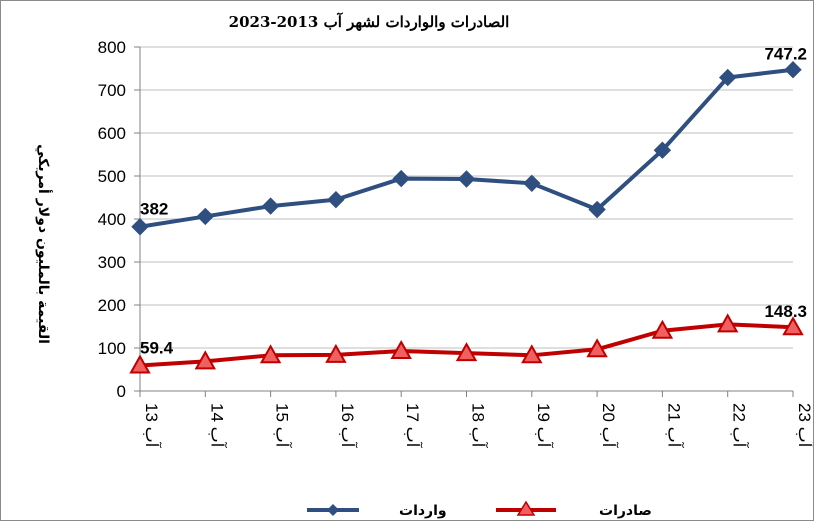 Image resolution: width=814 pixels, height=521 pixels. What do you see at coordinates (217, 426) in the screenshot?
I see `x-tick-label: آب 14` at bounding box center [217, 426].